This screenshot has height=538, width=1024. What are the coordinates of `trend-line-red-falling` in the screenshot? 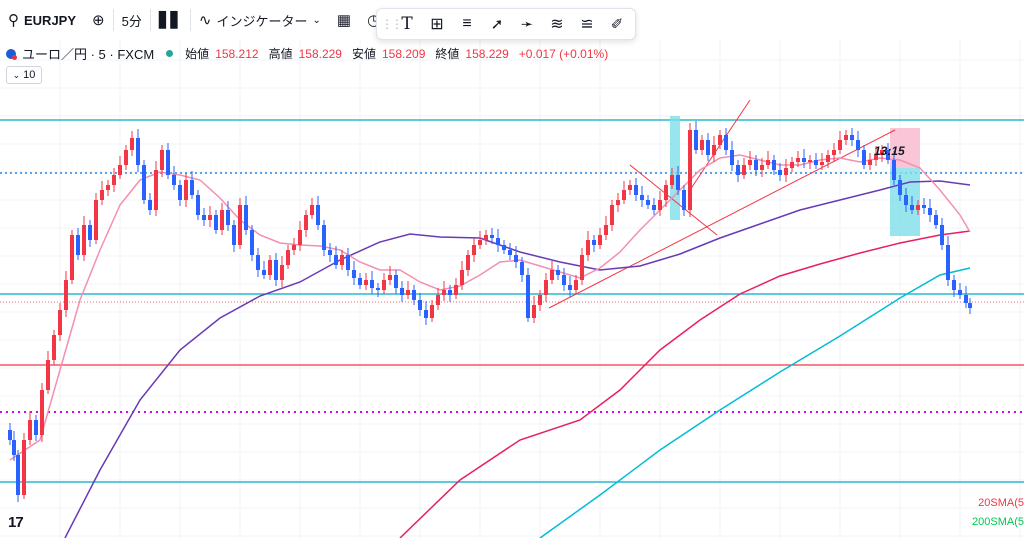 It's located at (673, 200).